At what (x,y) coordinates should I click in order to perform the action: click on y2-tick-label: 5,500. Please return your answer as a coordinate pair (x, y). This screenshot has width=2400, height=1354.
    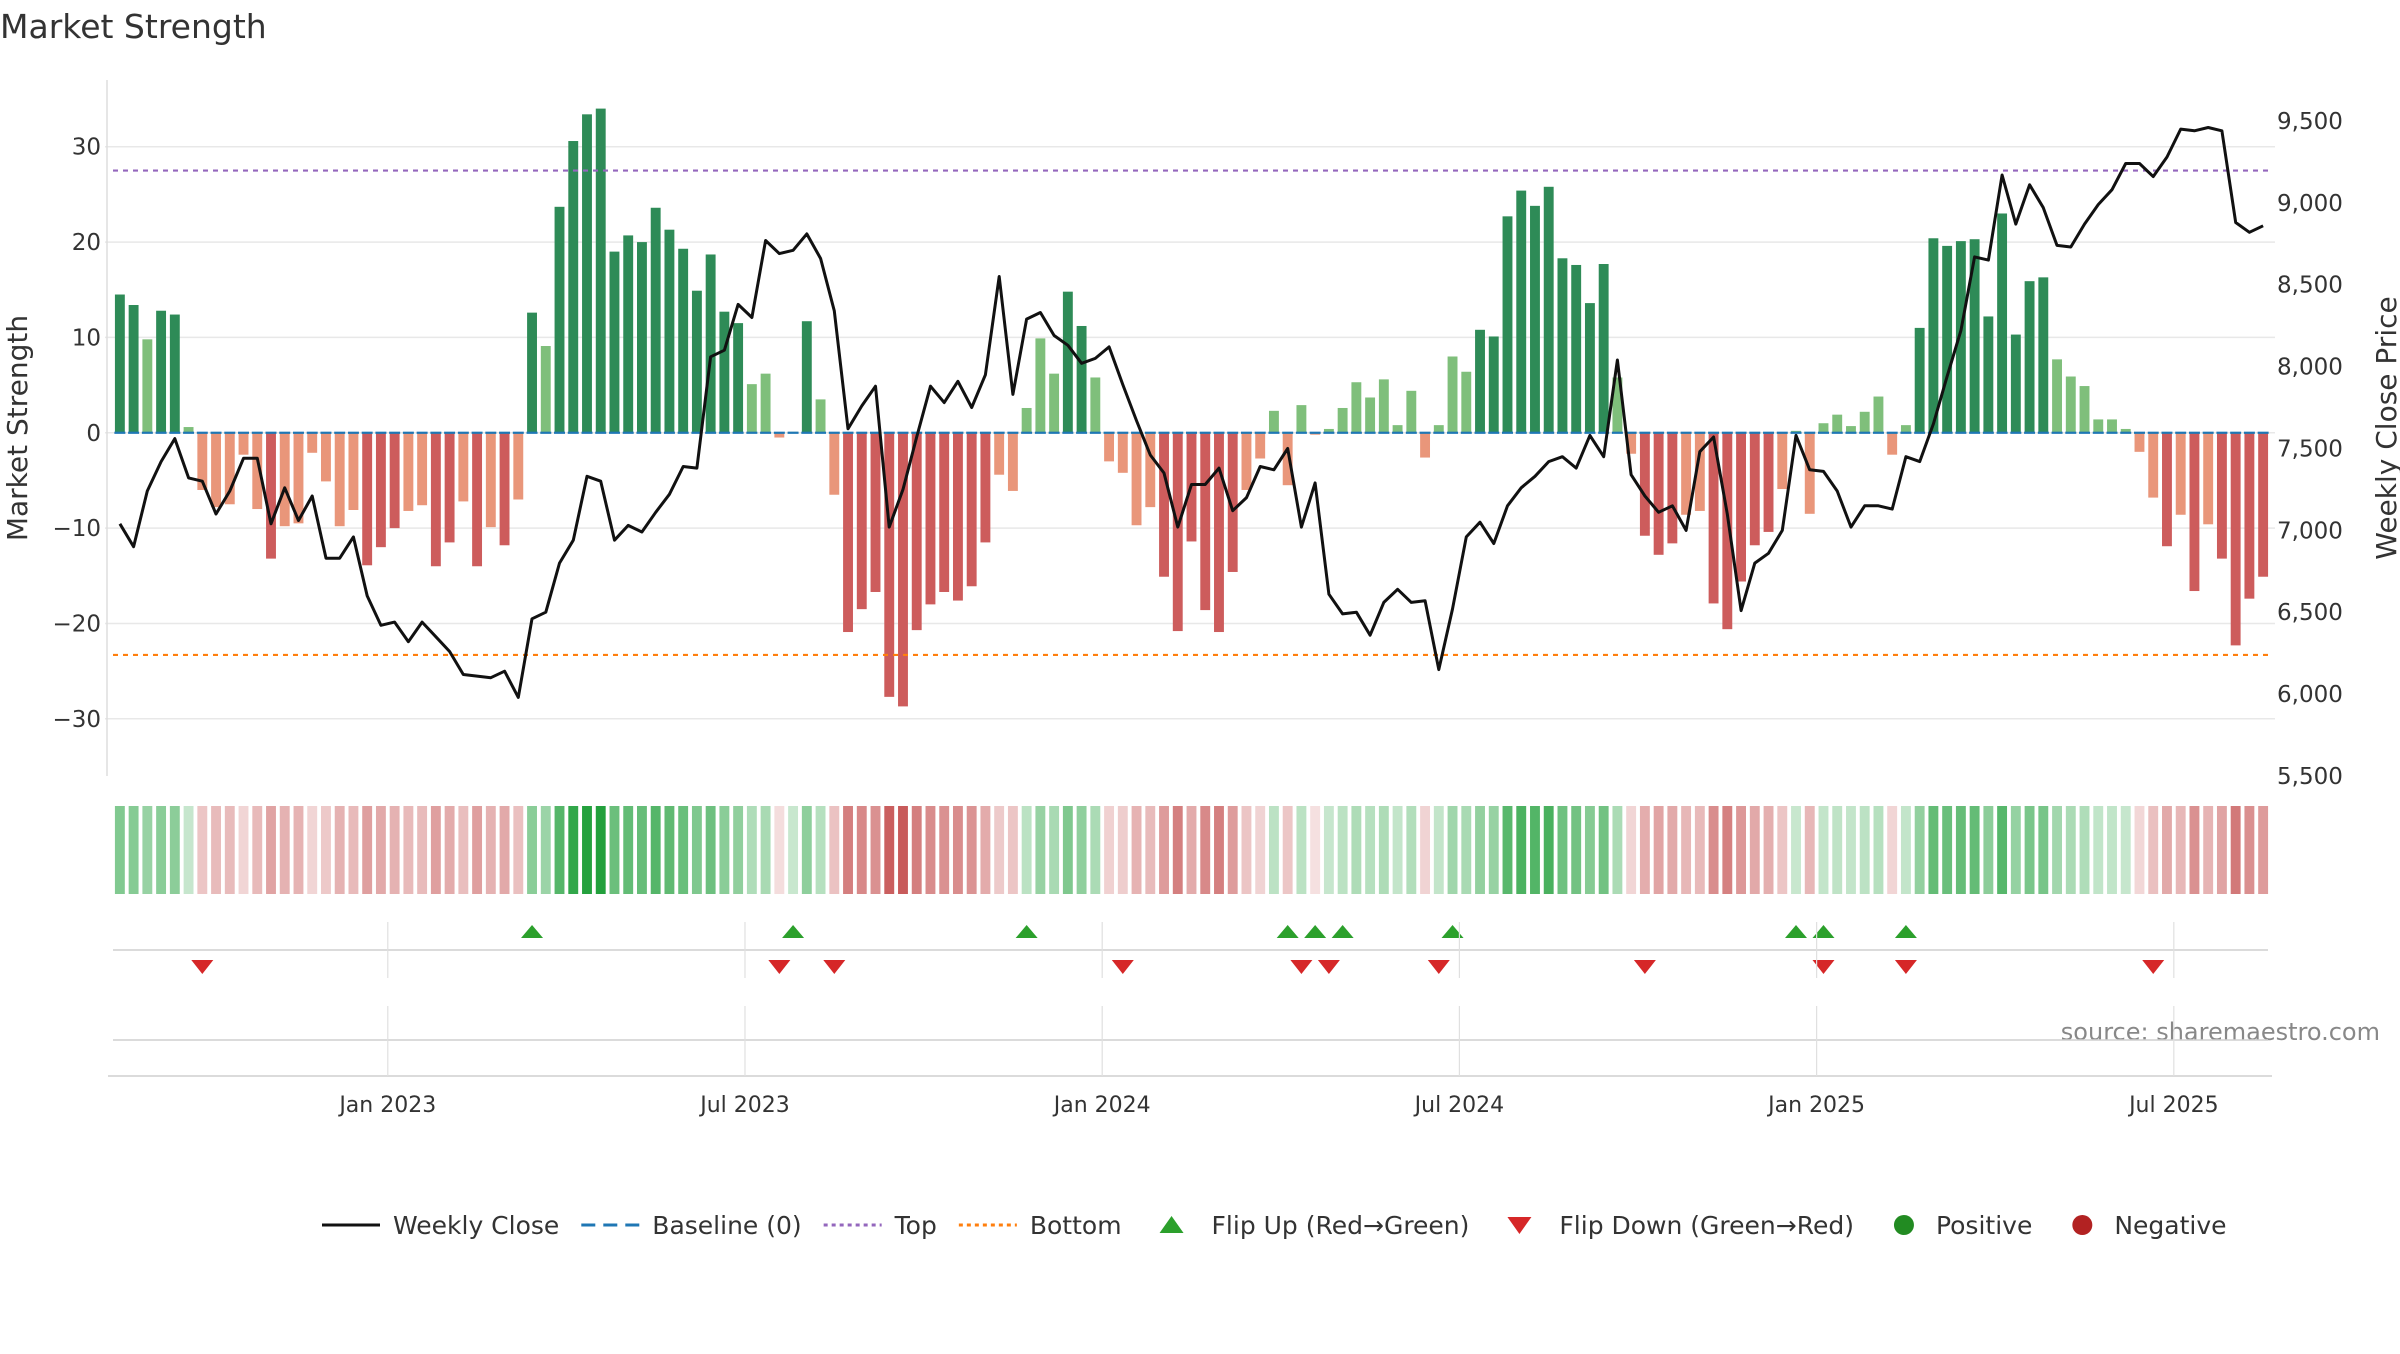
    Looking at the image, I should click on (2310, 777).